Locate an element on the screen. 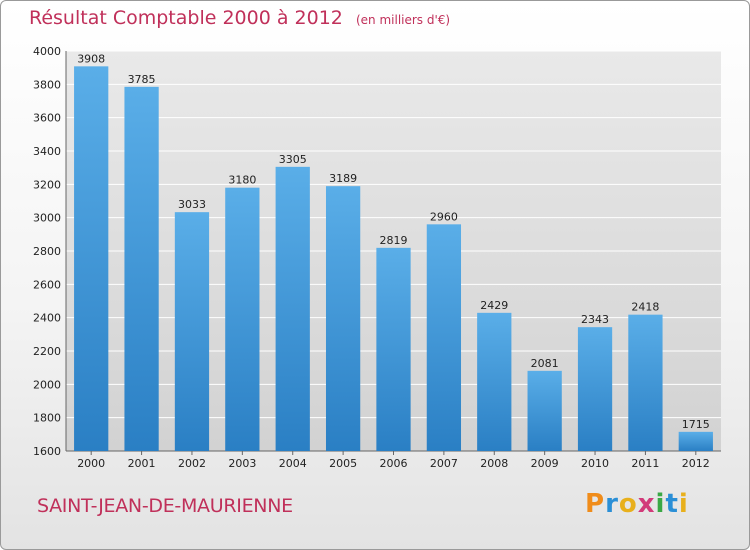 The height and width of the screenshot is (550, 750). chart-title: Résultat Comptable 2000 à 2012 is located at coordinates (186, 18).